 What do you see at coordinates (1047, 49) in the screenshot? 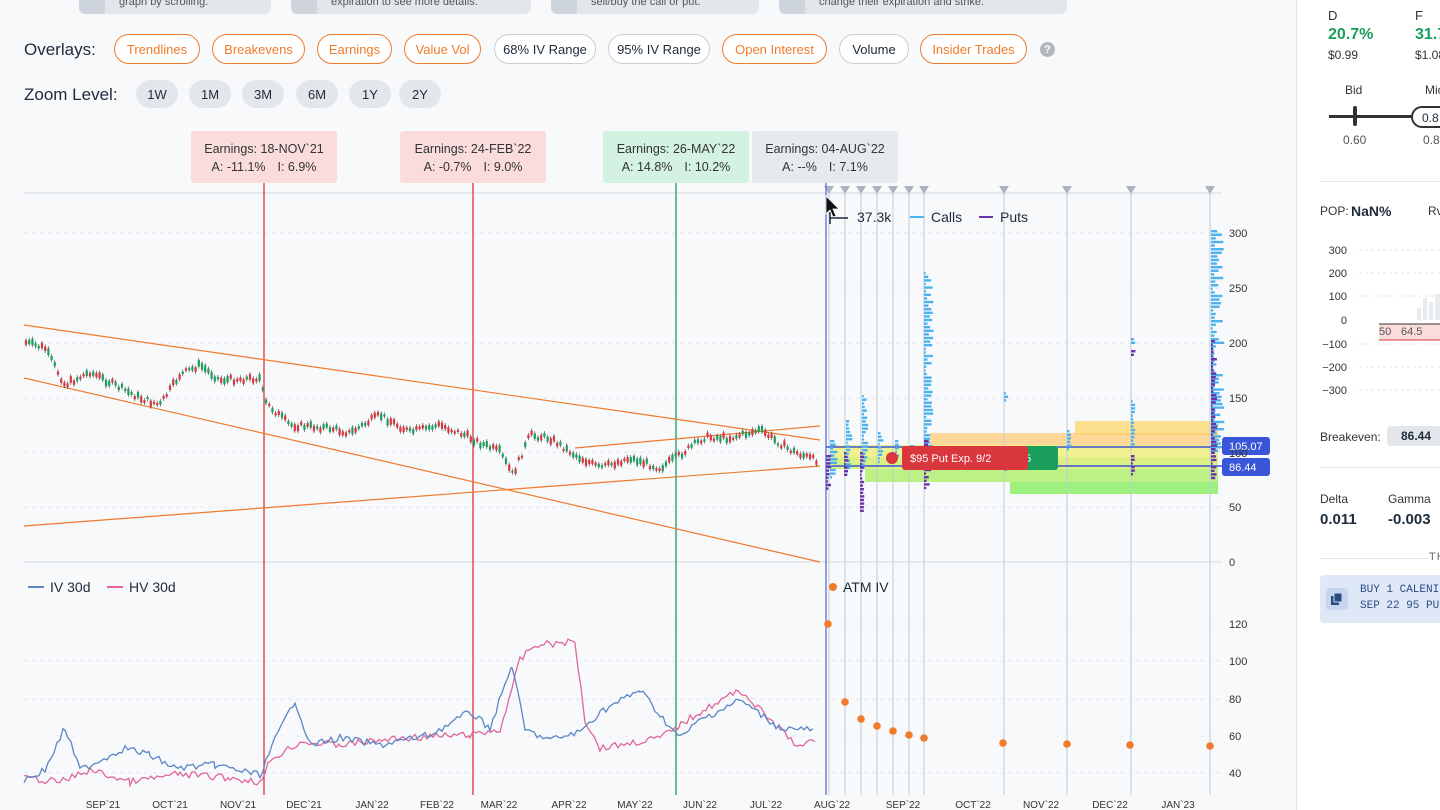
I see `help-icon: ?` at bounding box center [1047, 49].